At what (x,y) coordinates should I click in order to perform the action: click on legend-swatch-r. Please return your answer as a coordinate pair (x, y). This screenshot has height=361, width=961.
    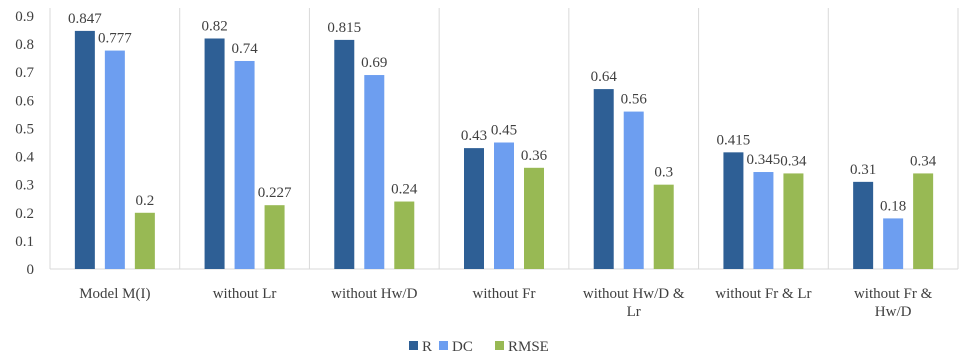
    Looking at the image, I should click on (413, 345).